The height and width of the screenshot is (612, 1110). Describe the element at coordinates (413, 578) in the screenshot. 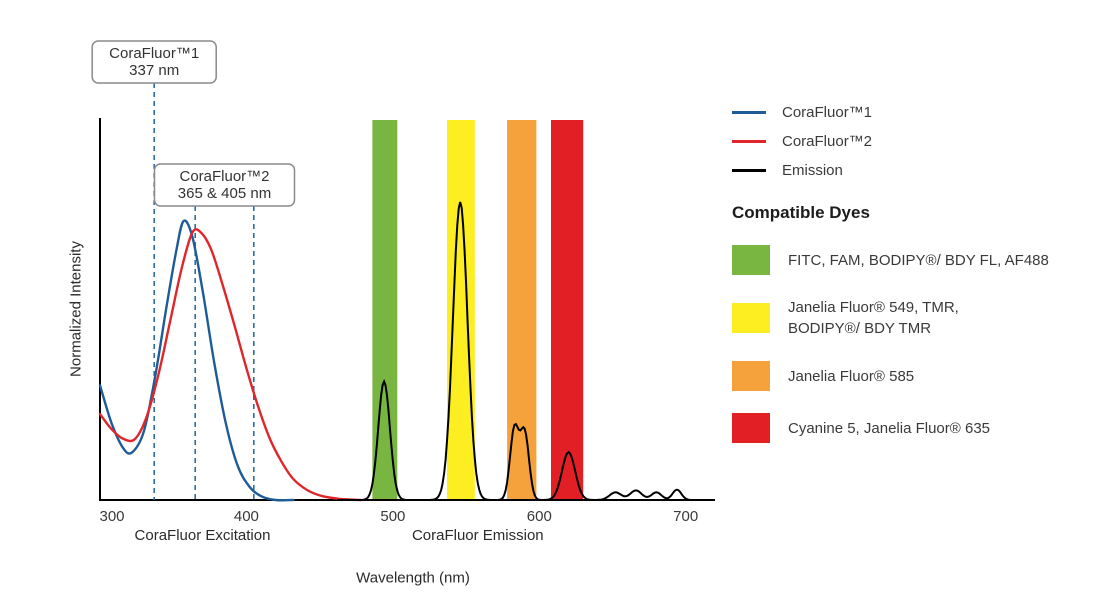

I see `x-axis-label: Wavelength (nm)` at that location.